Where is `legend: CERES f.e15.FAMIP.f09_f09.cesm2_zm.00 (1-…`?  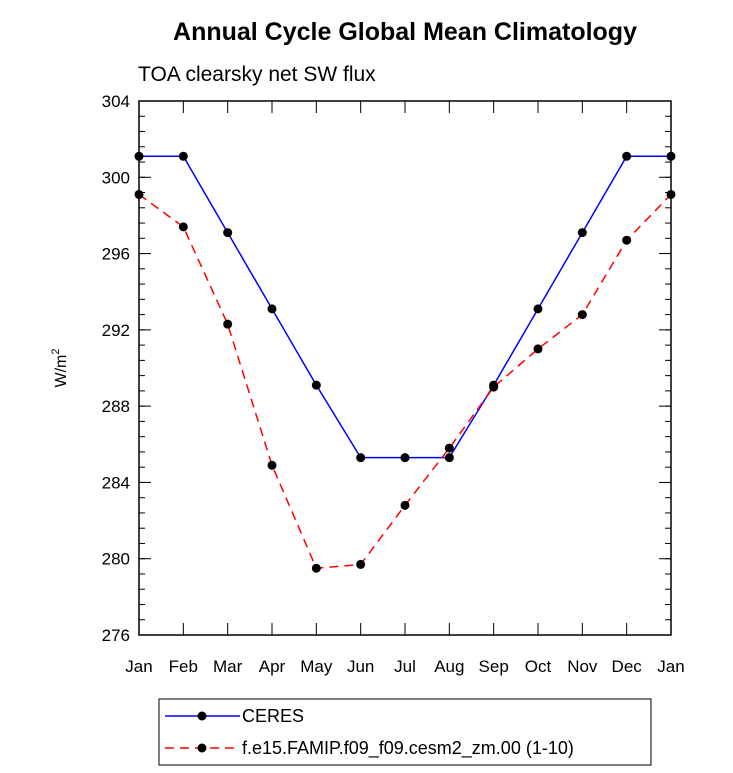
legend: CERES f.e15.FAMIP.f09_f09.cesm2_zm.00 (1-… is located at coordinates (405, 732).